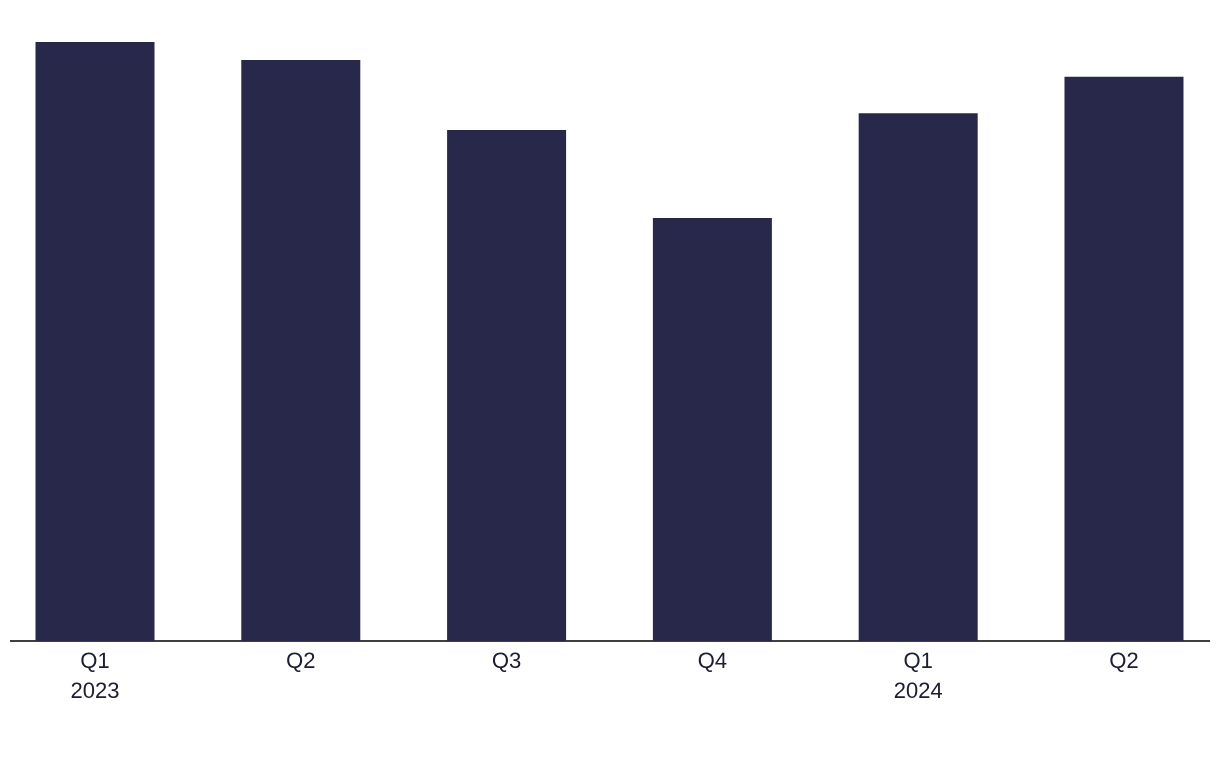 The height and width of the screenshot is (768, 1220). Describe the element at coordinates (712, 662) in the screenshot. I see `x-tick-label: Q4` at that location.